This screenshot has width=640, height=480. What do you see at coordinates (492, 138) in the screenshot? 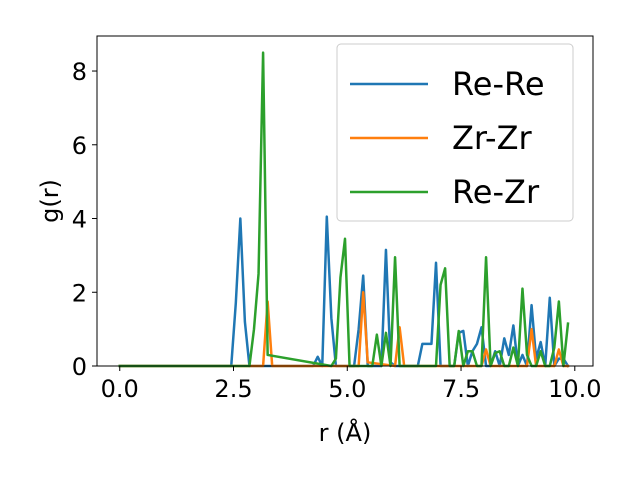
I see `legend-label-1: Zr-Zr` at bounding box center [492, 138].